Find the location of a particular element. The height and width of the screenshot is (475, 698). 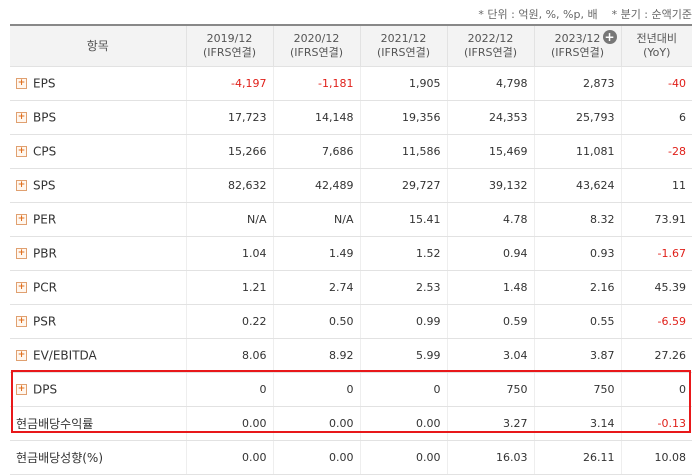

value-cell: 1.49 is located at coordinates (316, 253).